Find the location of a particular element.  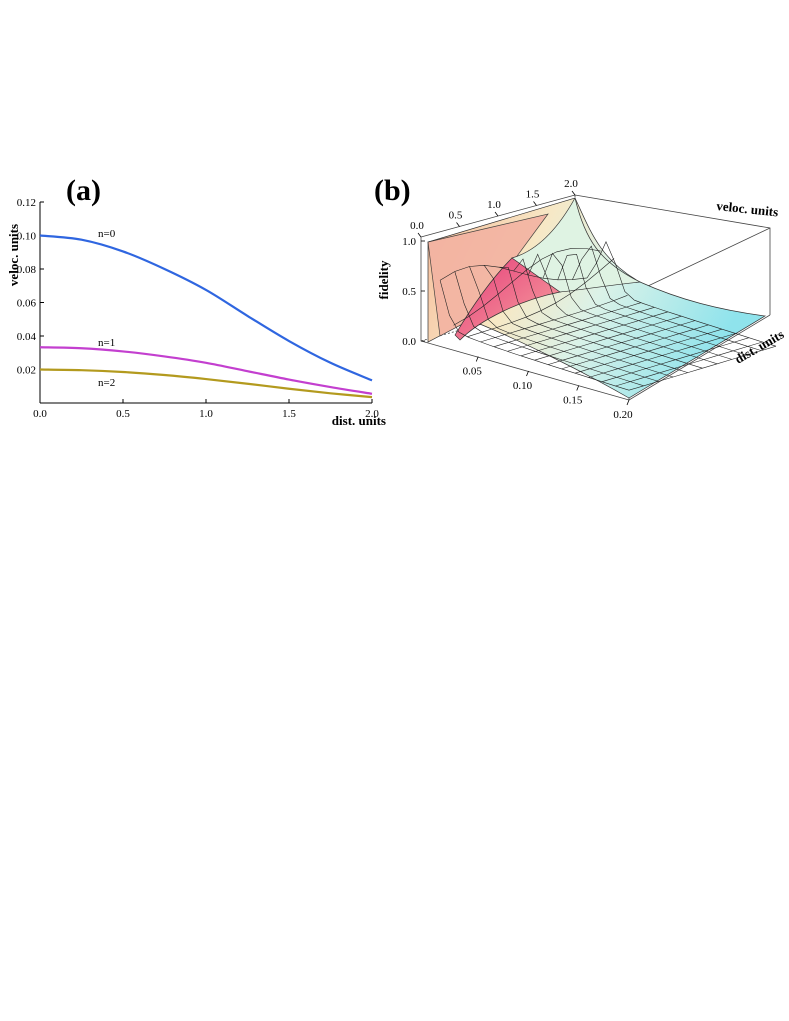

series-line-n=2 is located at coordinates (206, 383).